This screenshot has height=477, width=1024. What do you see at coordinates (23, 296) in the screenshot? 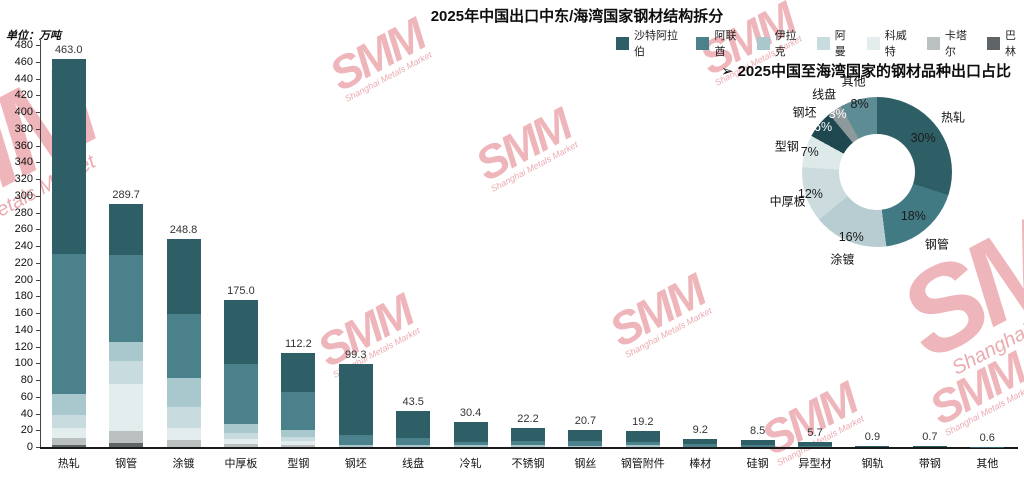
I see `y-tick-label: 180` at bounding box center [23, 296].